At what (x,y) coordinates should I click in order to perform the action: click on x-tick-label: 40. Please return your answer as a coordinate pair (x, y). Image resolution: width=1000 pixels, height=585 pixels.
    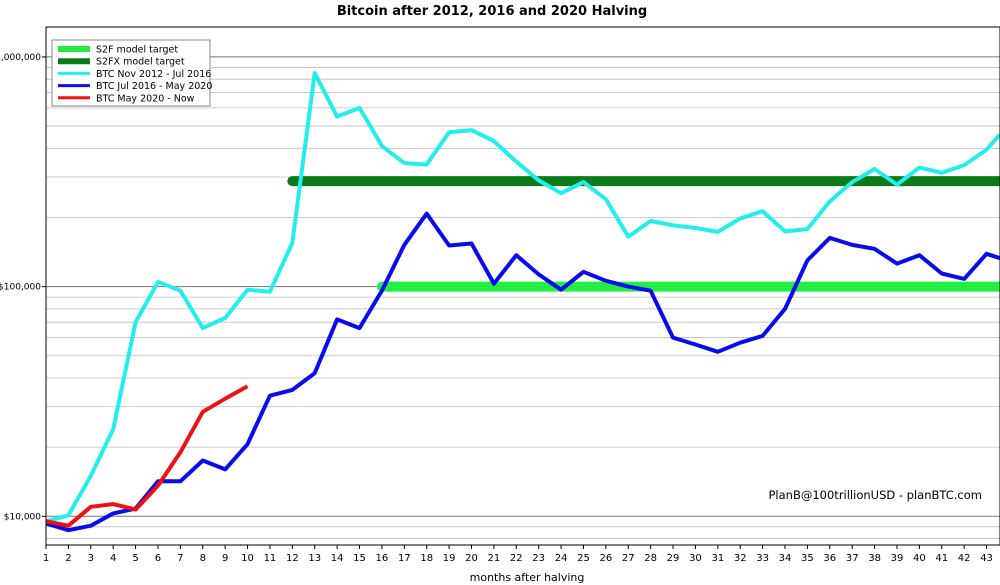
    Looking at the image, I should click on (919, 558).